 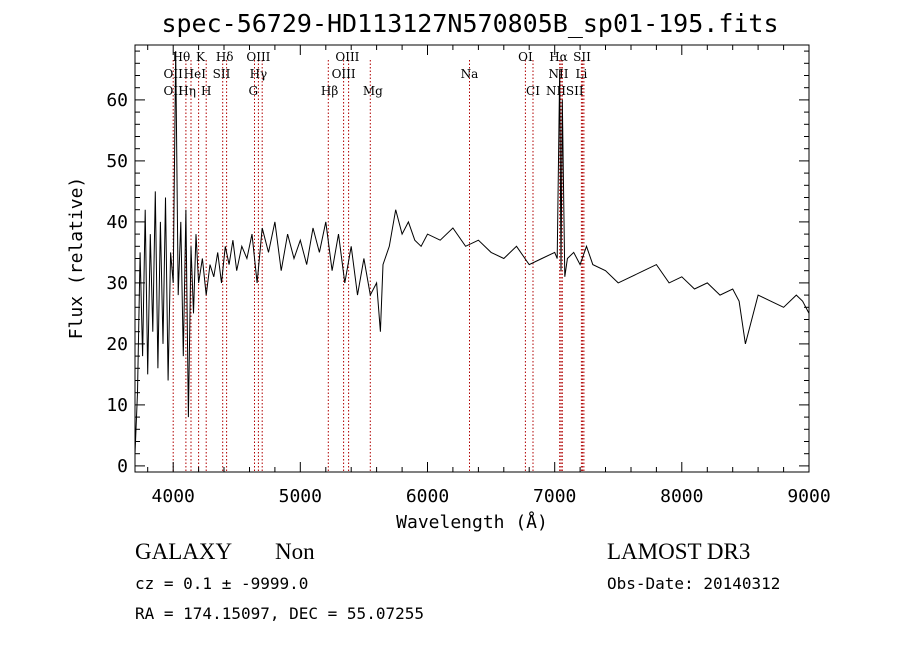 What do you see at coordinates (472, 522) in the screenshot?
I see `x-axis-label: Wavelength (Å)` at bounding box center [472, 522].